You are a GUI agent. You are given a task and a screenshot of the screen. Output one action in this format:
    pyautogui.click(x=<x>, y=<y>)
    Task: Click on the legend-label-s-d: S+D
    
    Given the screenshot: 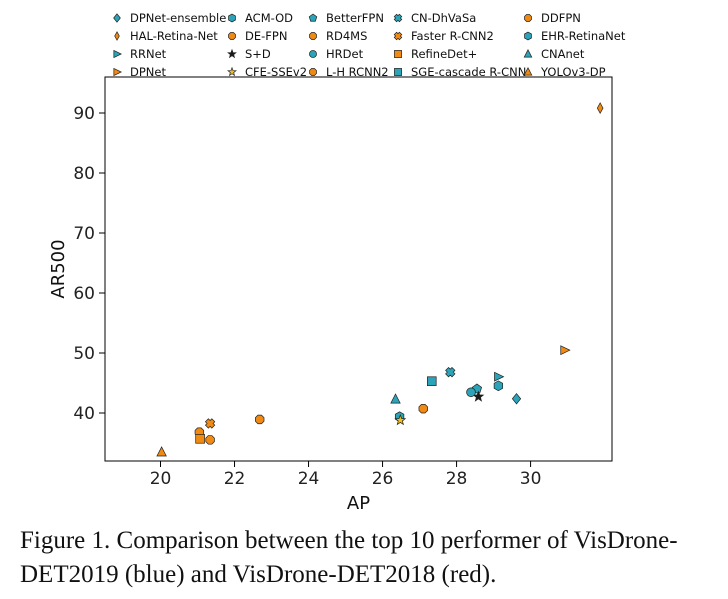 What is the action you would take?
    pyautogui.click(x=258, y=54)
    